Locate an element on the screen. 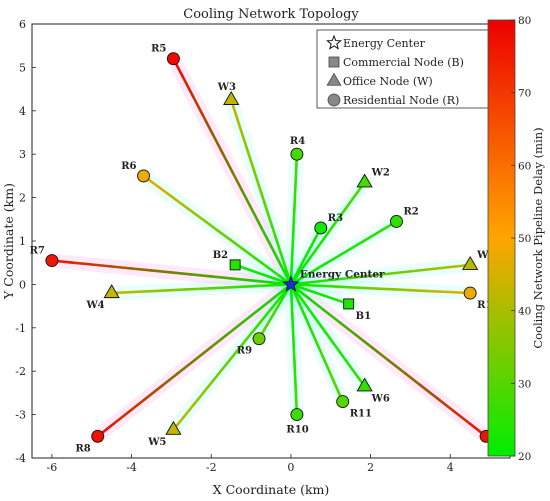 This screenshot has width=550, height=501. edge-w2 is located at coordinates (327, 233).